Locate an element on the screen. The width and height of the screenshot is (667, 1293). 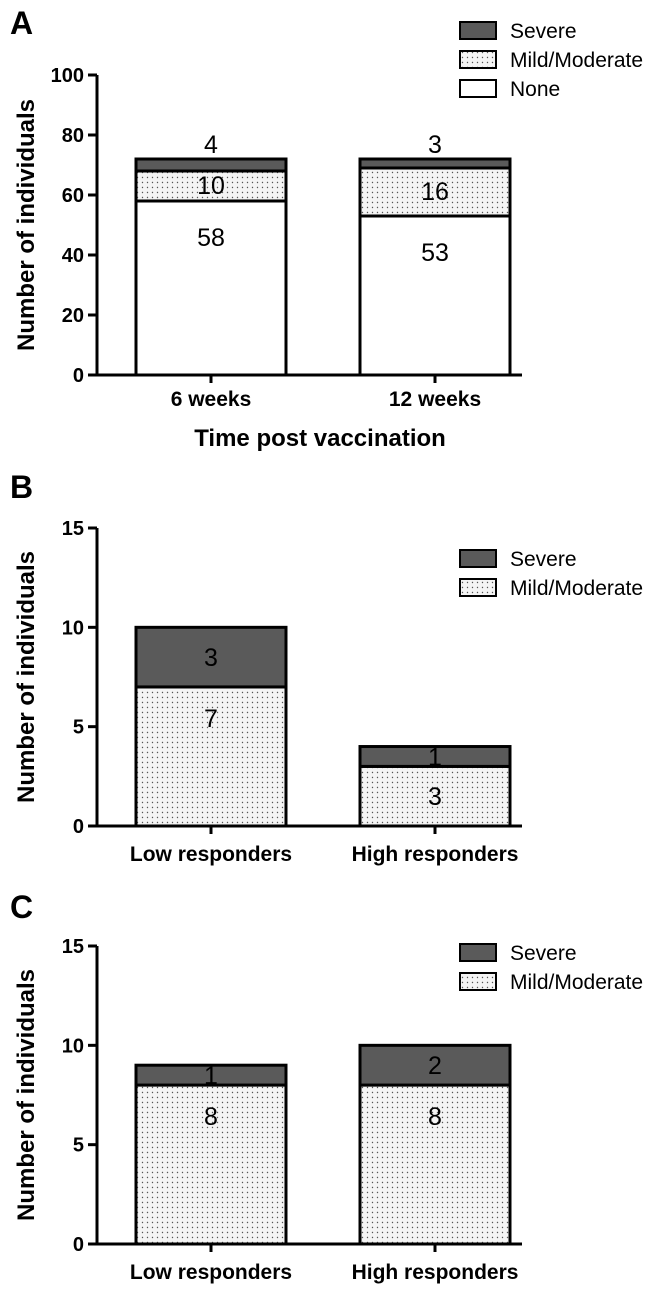
data-label: 2 is located at coordinates (435, 1066).